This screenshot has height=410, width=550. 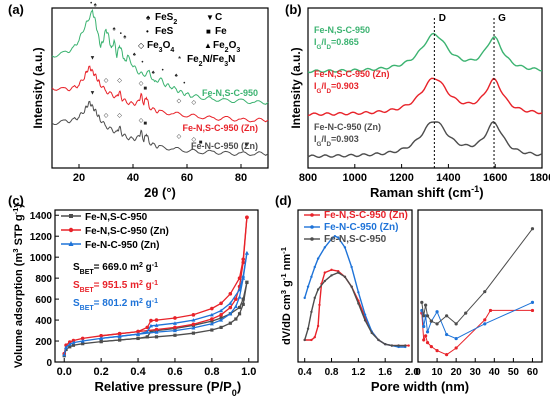 What do you see at coordinates (336, 141) in the screenshot?
I see `raman-ratio-label: IG/ID=0.903` at bounding box center [336, 141].